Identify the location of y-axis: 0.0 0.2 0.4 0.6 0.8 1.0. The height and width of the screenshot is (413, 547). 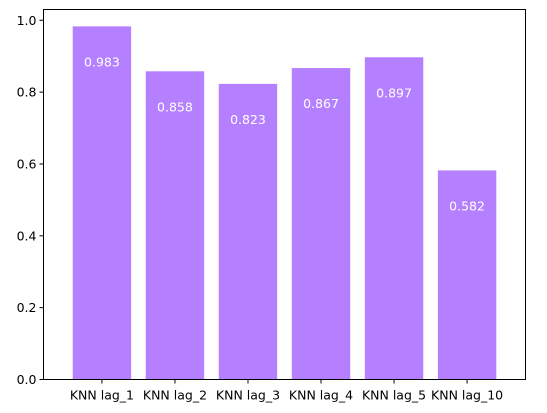
(30, 200).